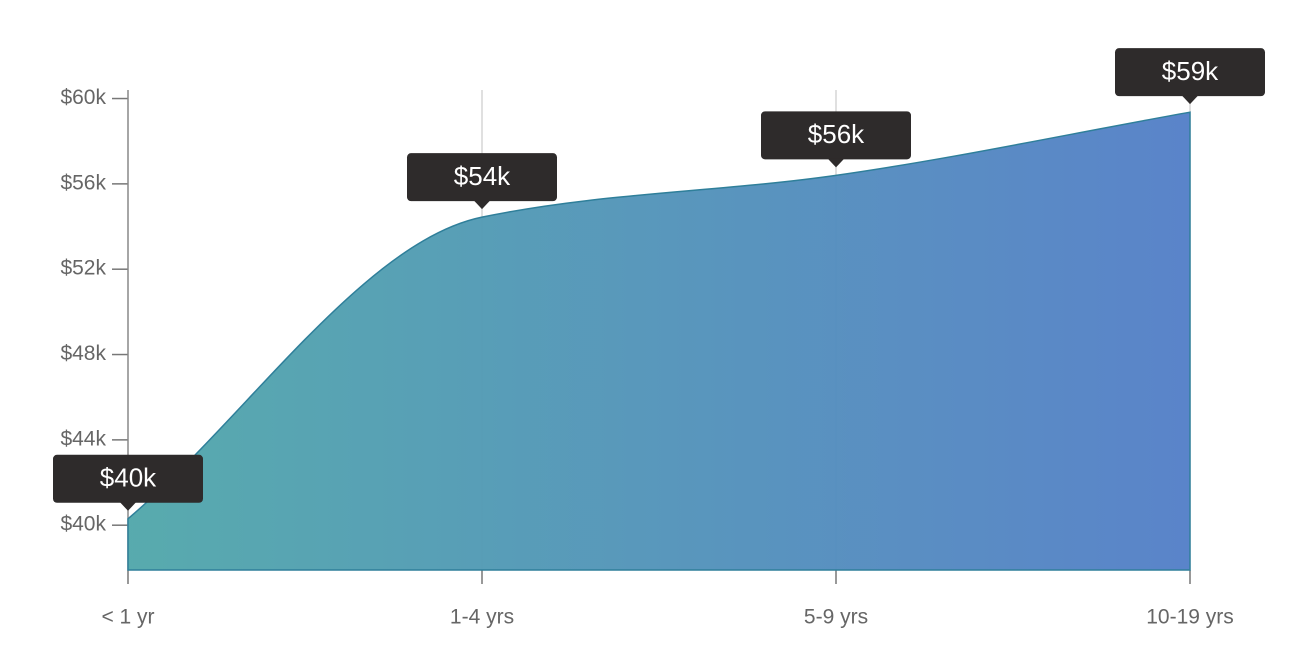  Describe the element at coordinates (83, 438) in the screenshot. I see `y-tick-label: $44k` at that location.